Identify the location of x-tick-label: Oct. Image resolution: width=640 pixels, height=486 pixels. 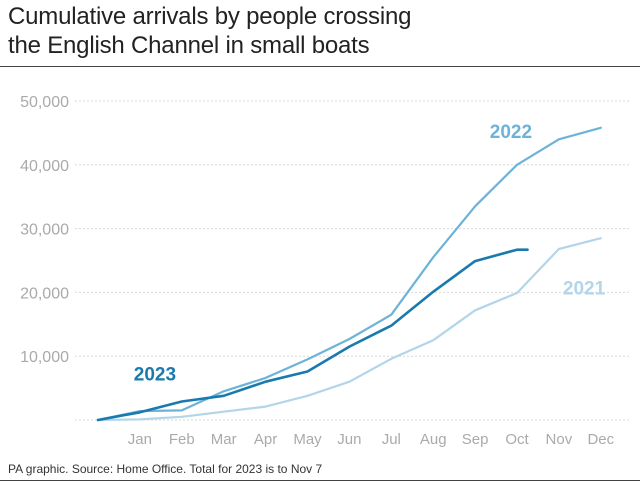
(517, 439).